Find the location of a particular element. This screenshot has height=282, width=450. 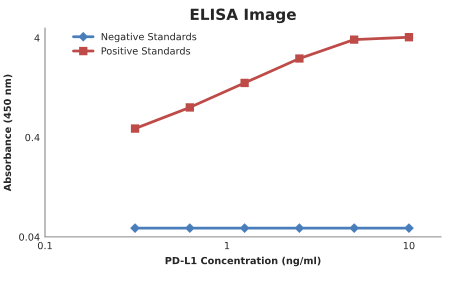

x-tick-label: 10 is located at coordinates (409, 246).